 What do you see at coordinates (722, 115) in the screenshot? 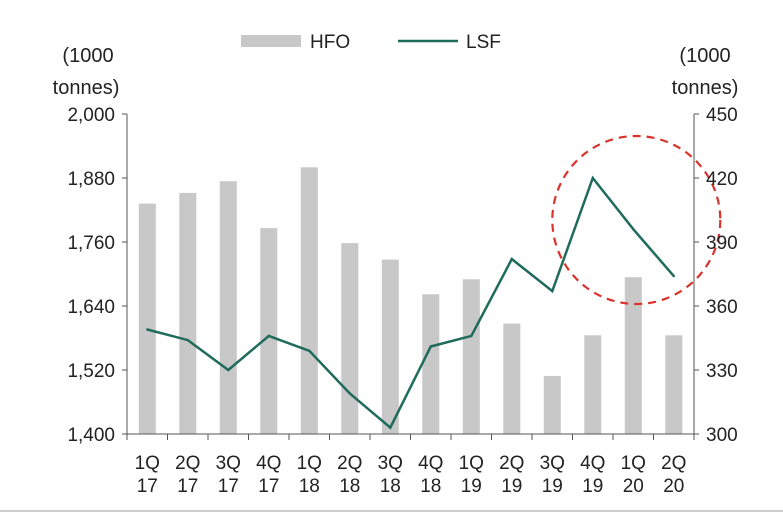
I see `right-tick-label: 450` at bounding box center [722, 115].